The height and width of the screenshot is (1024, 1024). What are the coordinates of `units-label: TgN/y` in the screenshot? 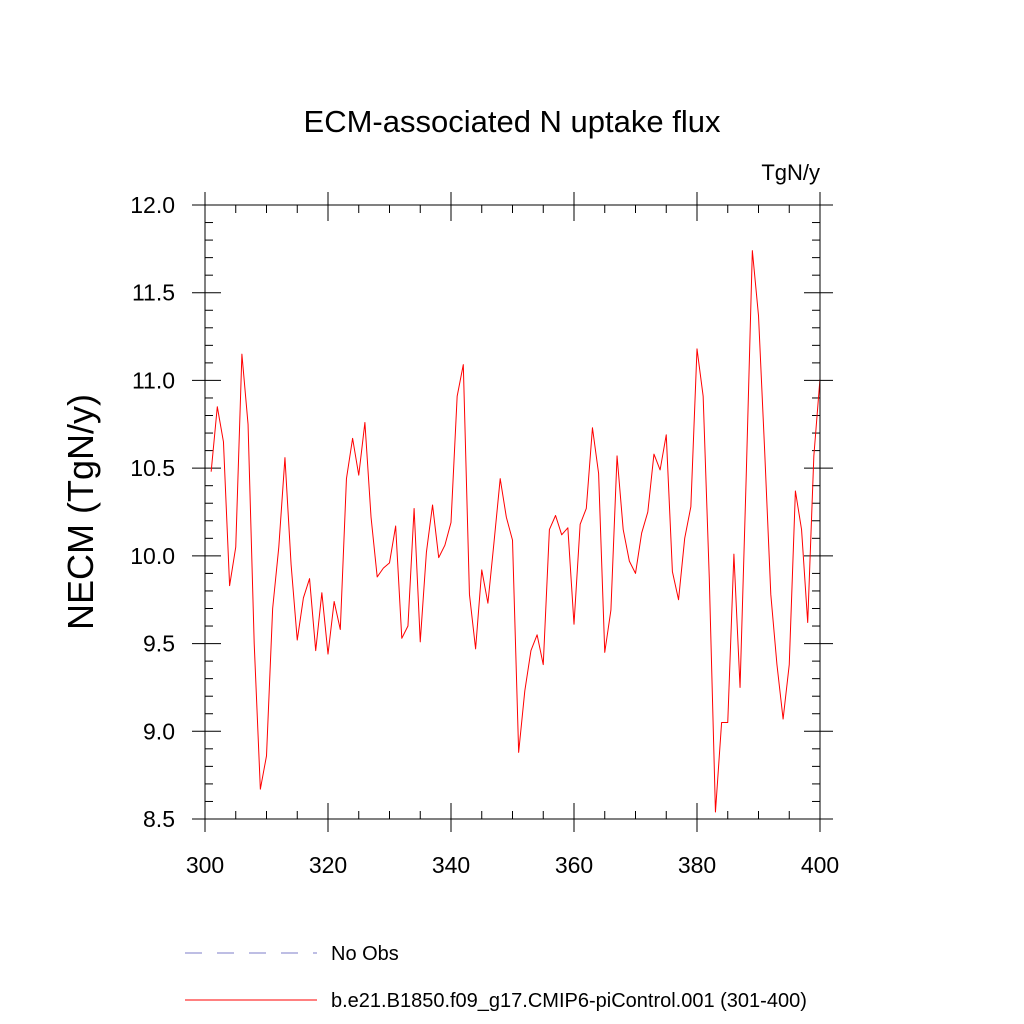 It's located at (790, 172).